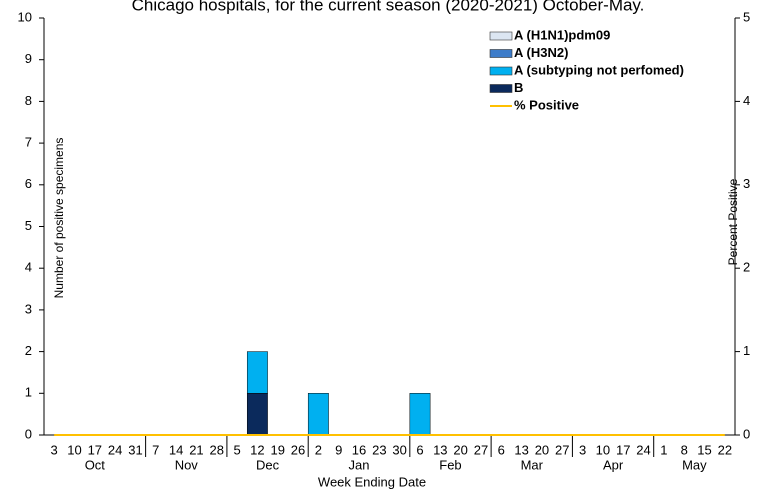  Describe the element at coordinates (28, 183) in the screenshot. I see `y-tick-label: 6` at that location.